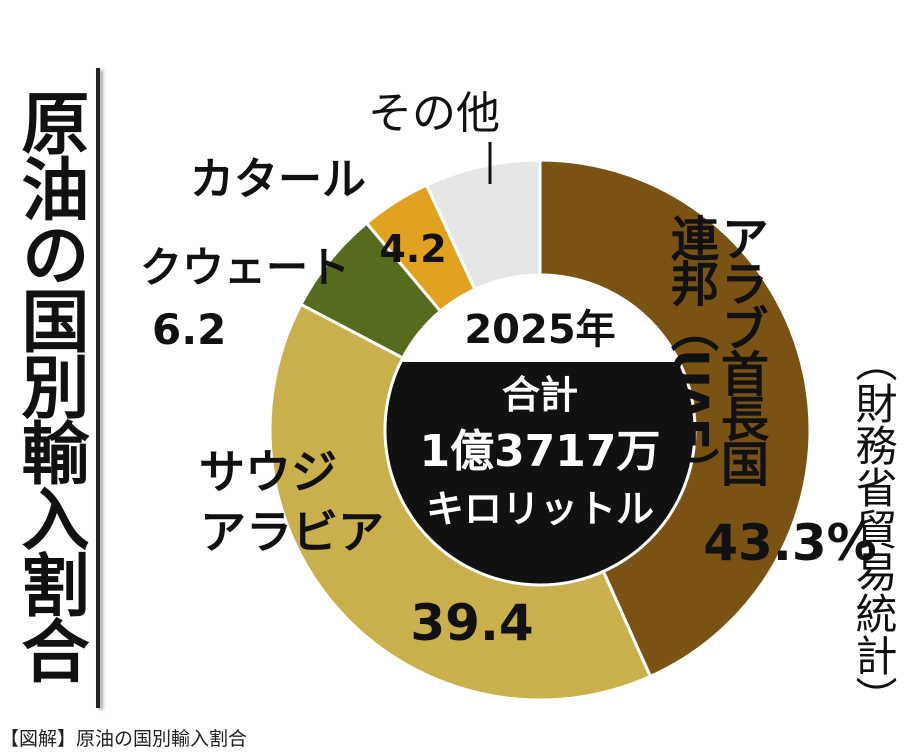 This screenshot has height=755, width=912. I want to click on label-saudi-line2: アラビア, so click(292, 532).